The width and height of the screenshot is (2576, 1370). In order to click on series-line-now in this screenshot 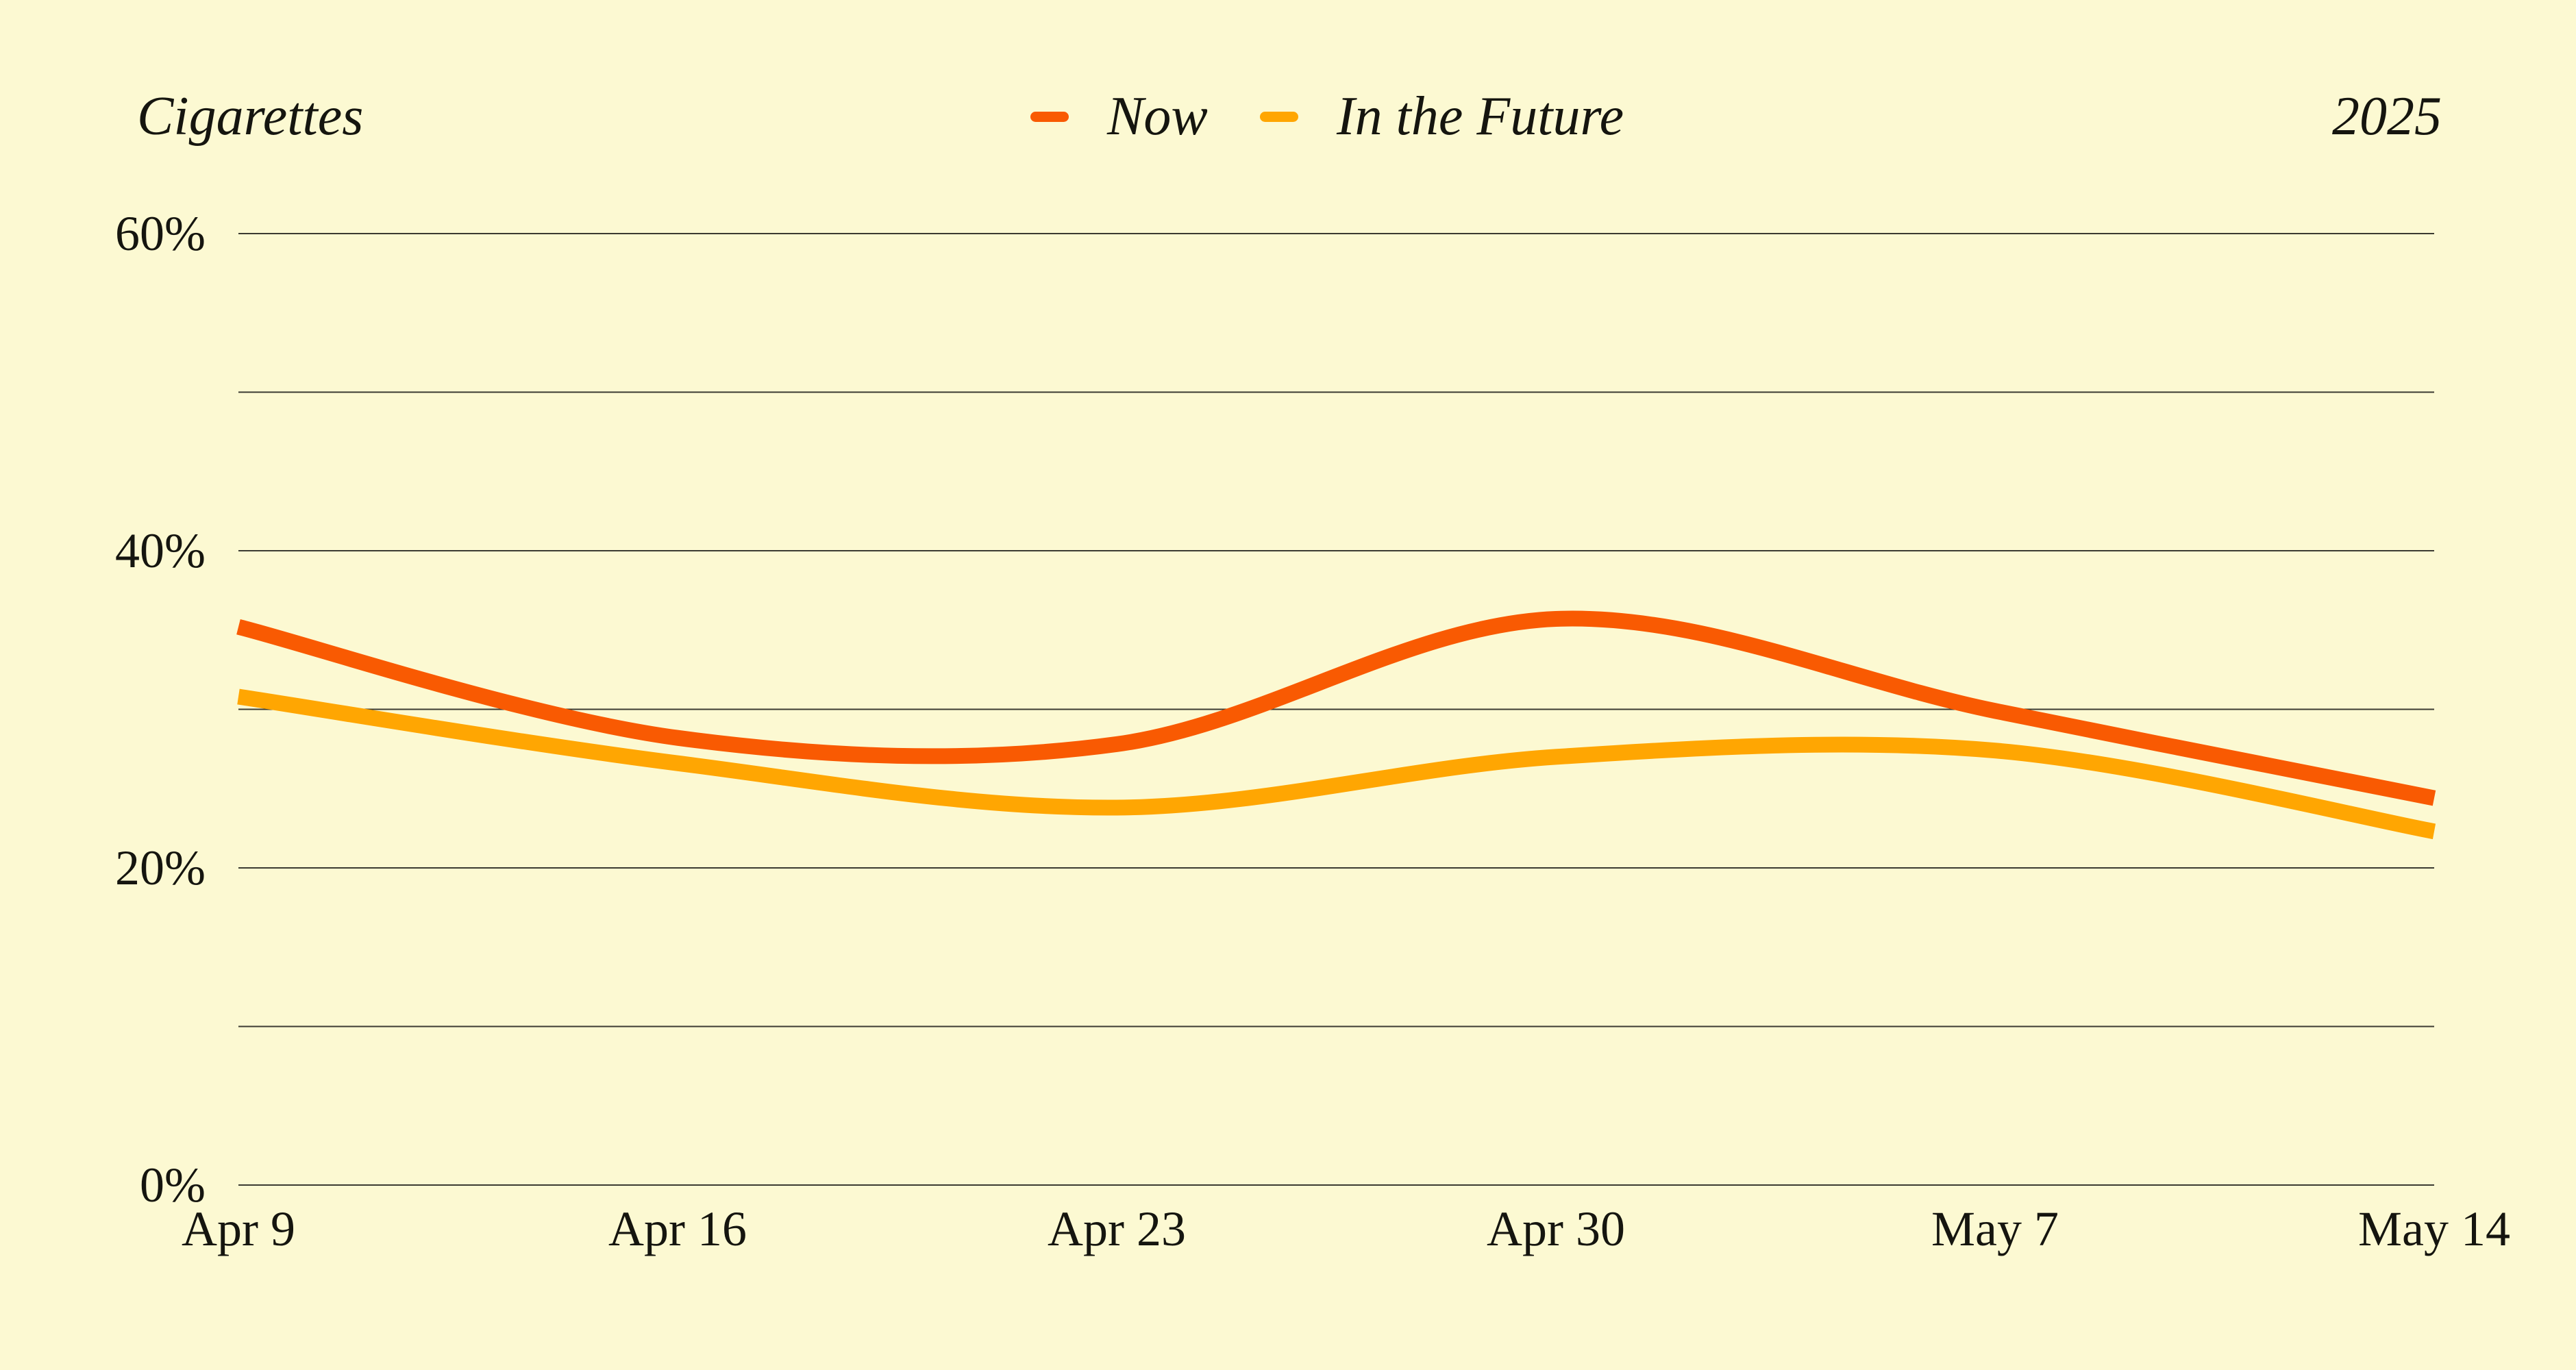, I will do `click(1336, 708)`.